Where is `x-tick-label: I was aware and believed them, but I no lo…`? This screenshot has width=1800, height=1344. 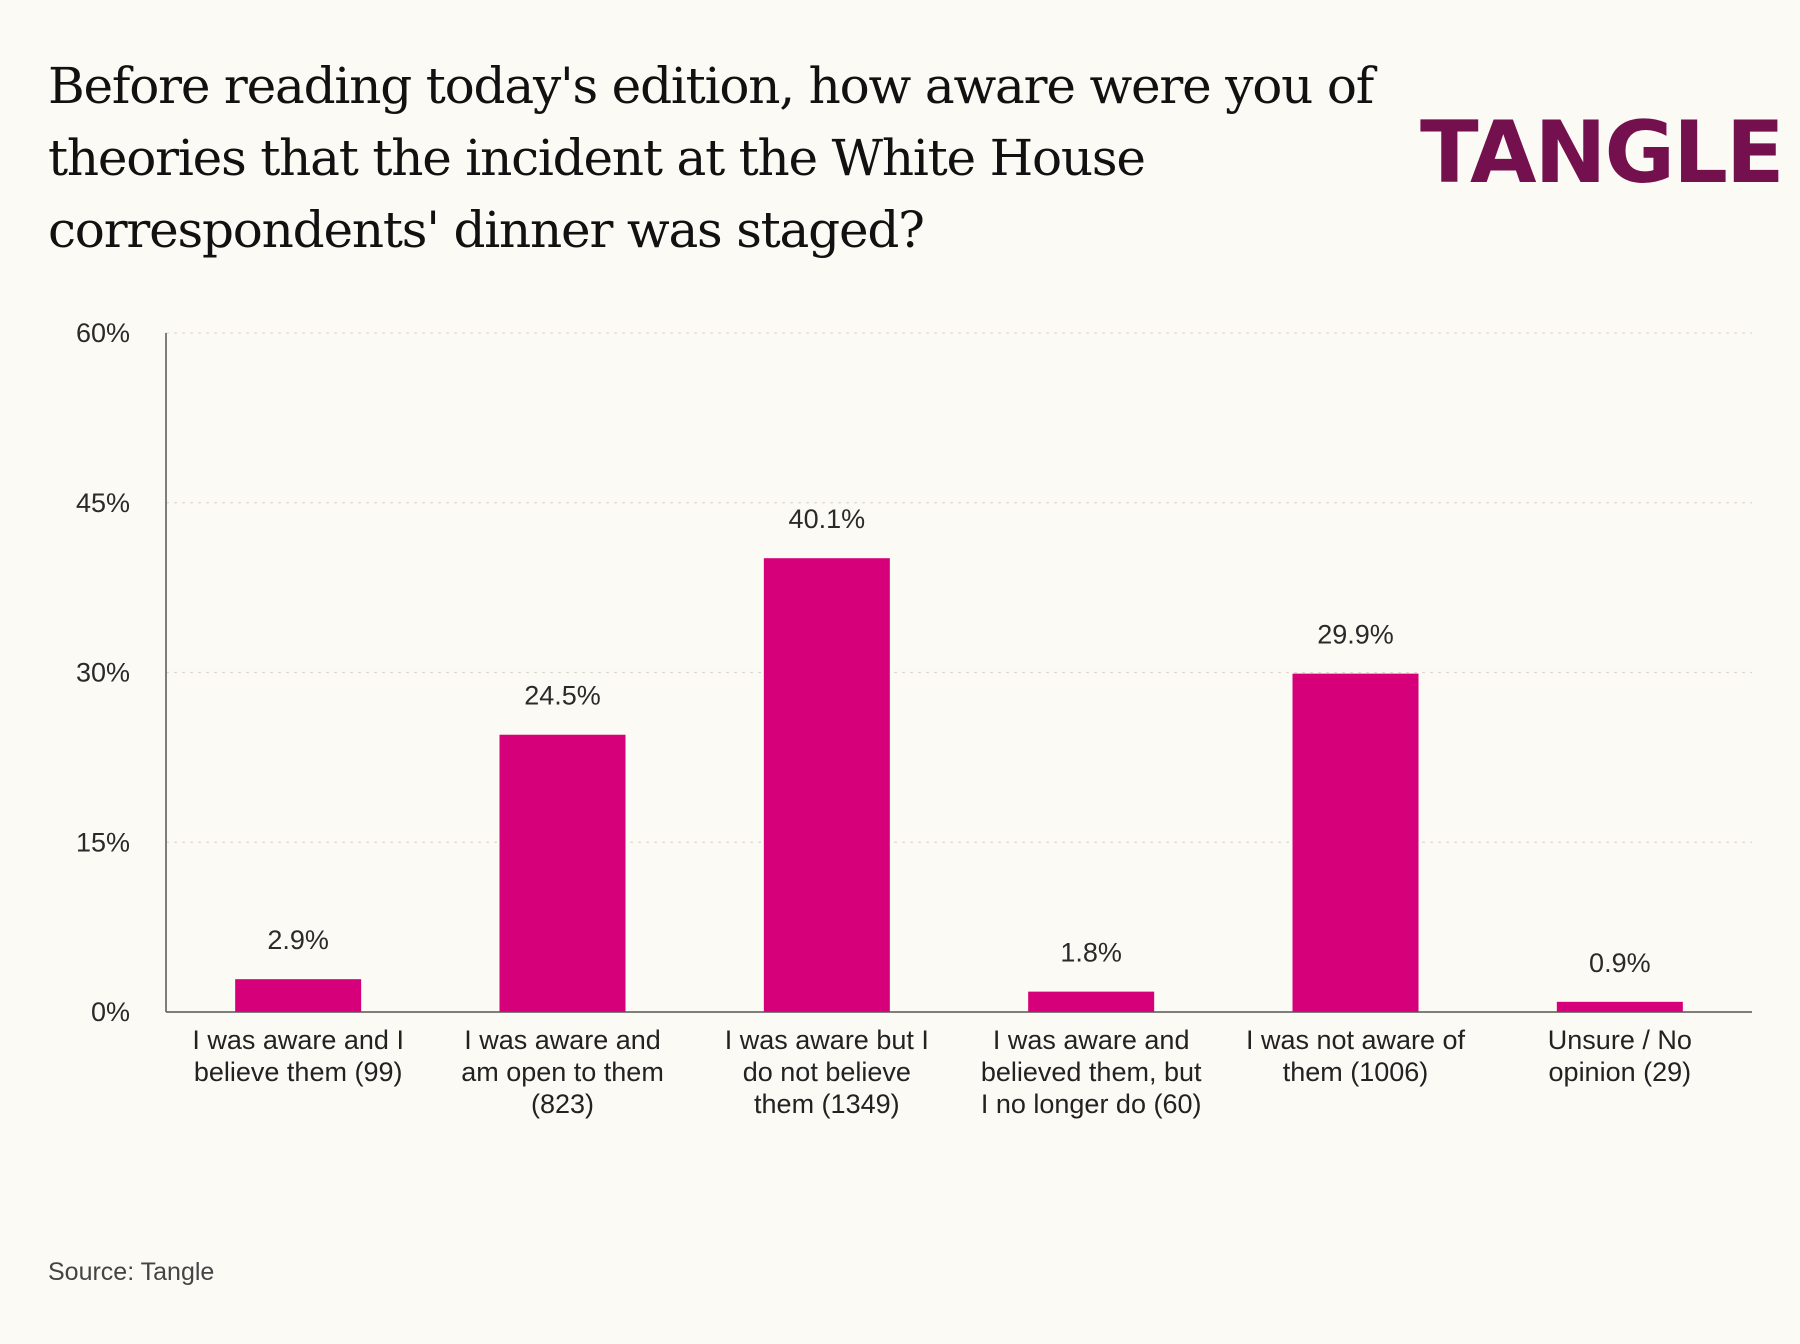 x-tick-label: I was aware and believed them, but I no lo… is located at coordinates (1091, 1072).